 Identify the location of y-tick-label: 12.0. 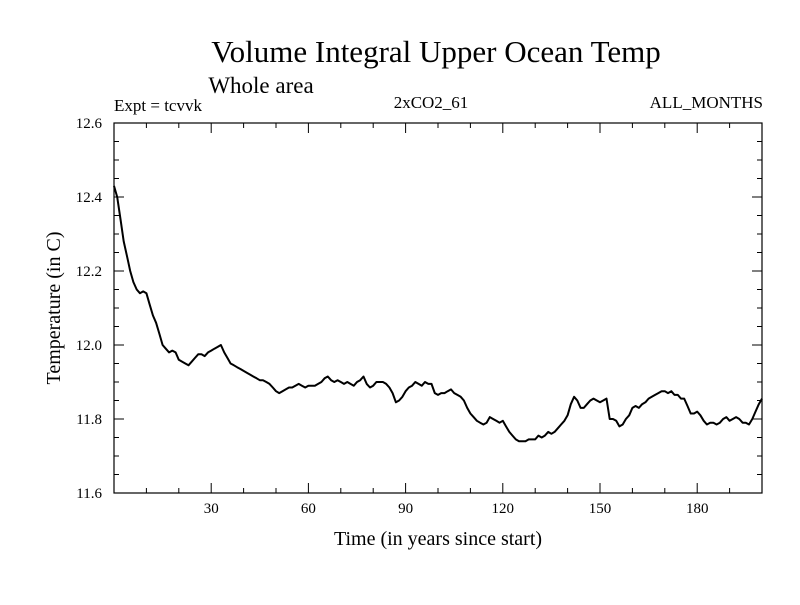
(89, 346).